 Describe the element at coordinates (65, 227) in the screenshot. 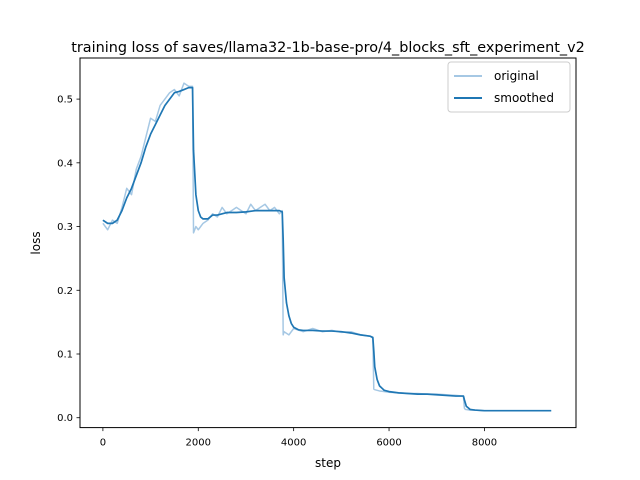

I see `y-tick-label: 0.3` at that location.